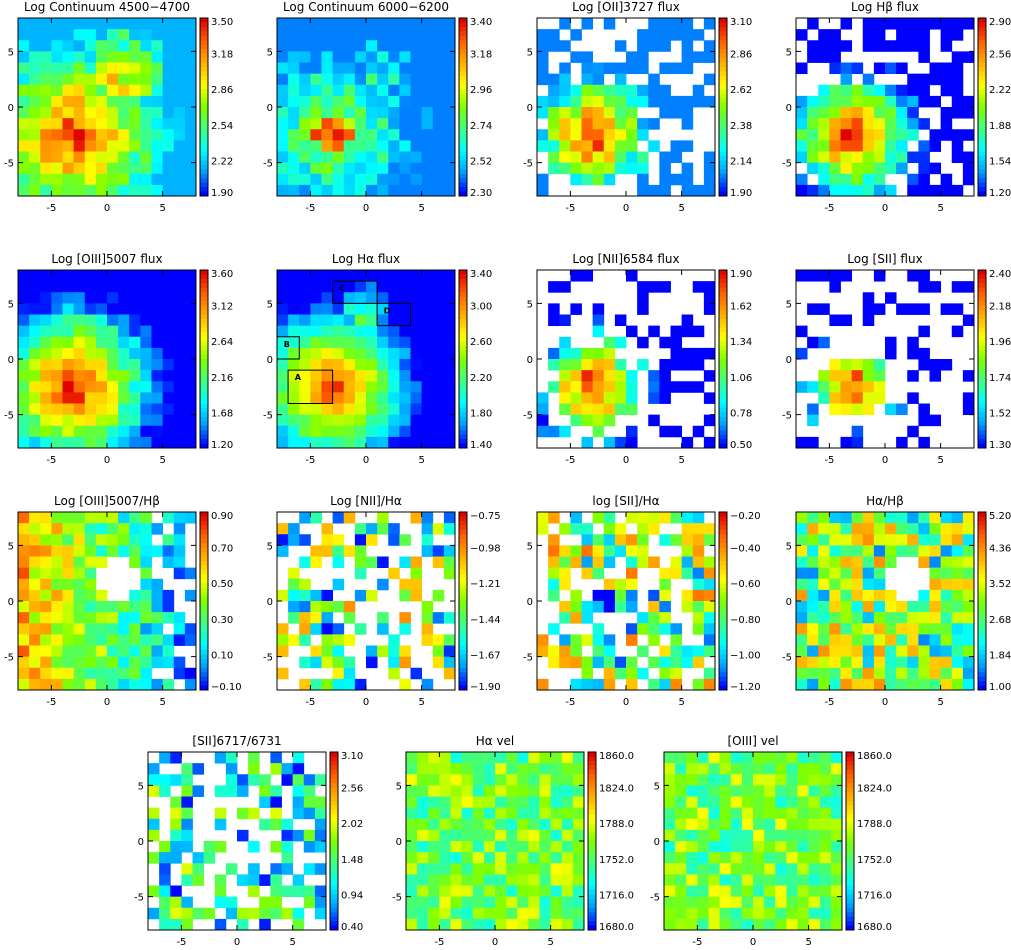  What do you see at coordinates (352, 789) in the screenshot?
I see `colorbar-tick-label: 2.56` at bounding box center [352, 789].